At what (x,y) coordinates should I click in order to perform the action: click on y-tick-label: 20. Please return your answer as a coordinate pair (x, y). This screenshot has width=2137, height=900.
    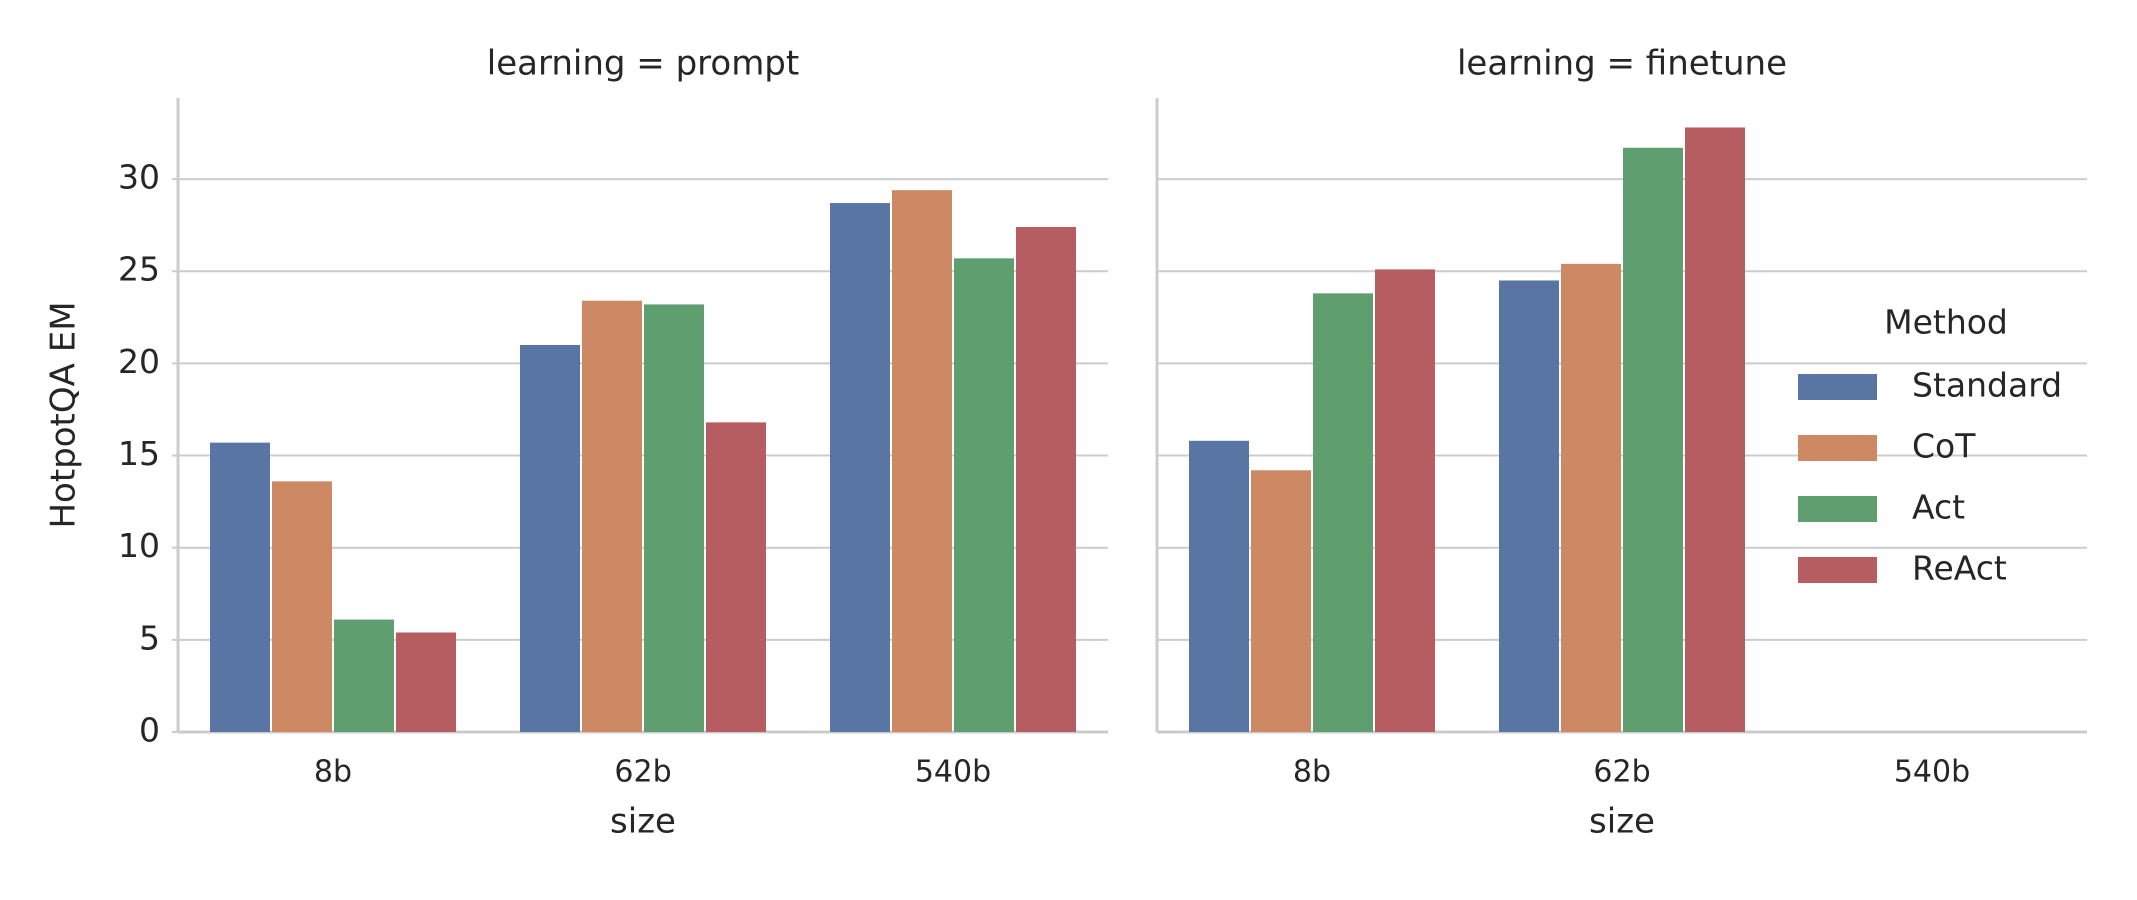
    Looking at the image, I should click on (139, 361).